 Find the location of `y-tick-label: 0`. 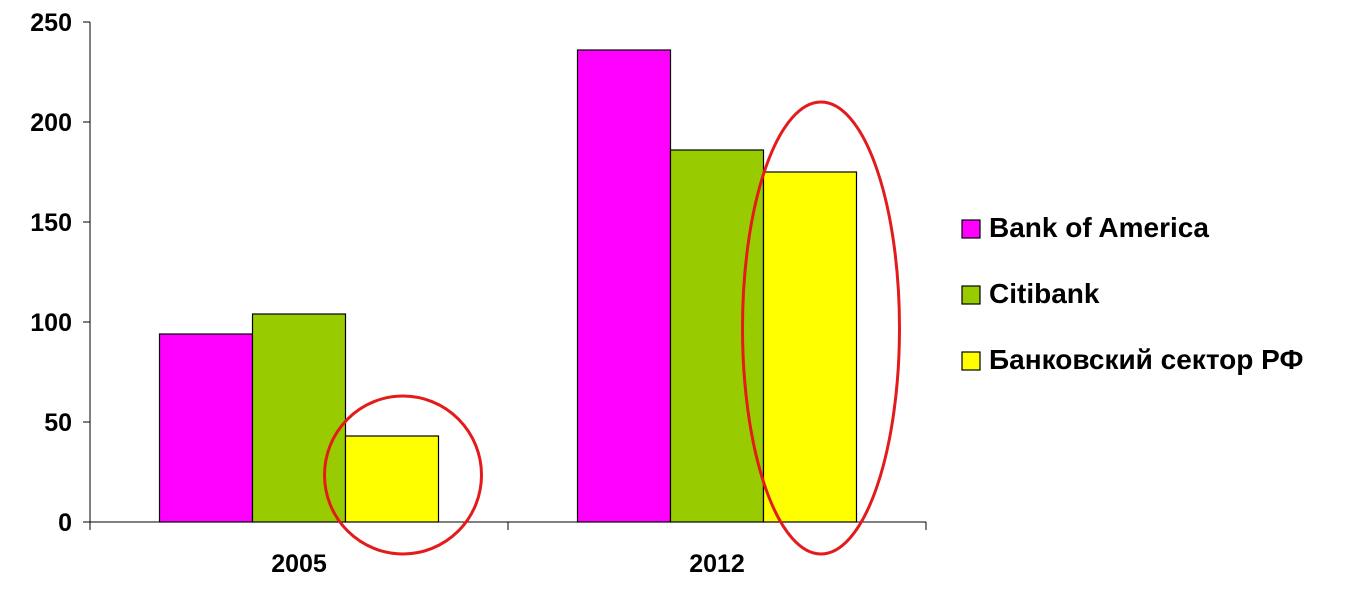

y-tick-label: 0 is located at coordinates (65, 523).